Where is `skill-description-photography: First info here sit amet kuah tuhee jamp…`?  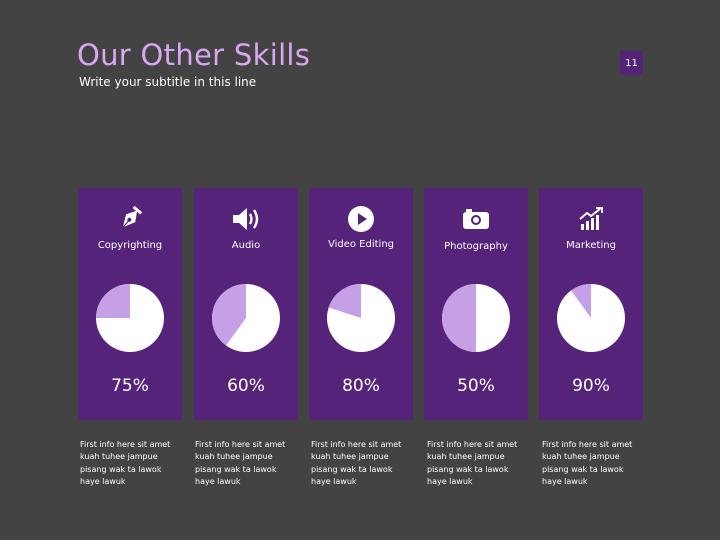
skill-description-photography: First info here sit amet kuah tuhee jamp… is located at coordinates (479, 464).